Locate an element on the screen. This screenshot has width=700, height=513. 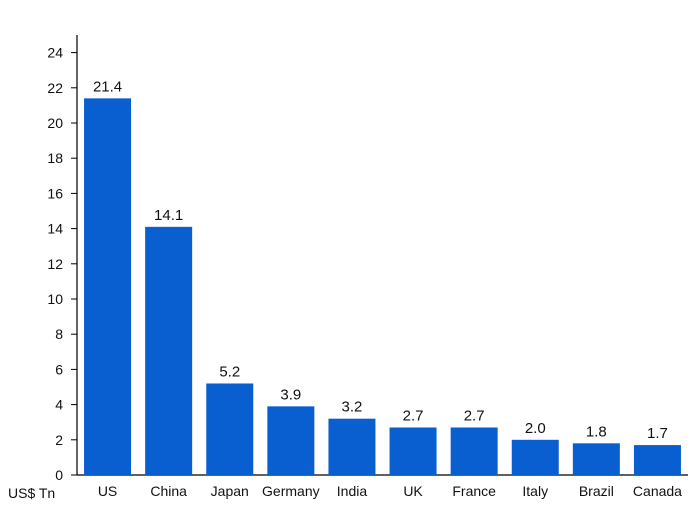
bar-uk is located at coordinates (413, 451).